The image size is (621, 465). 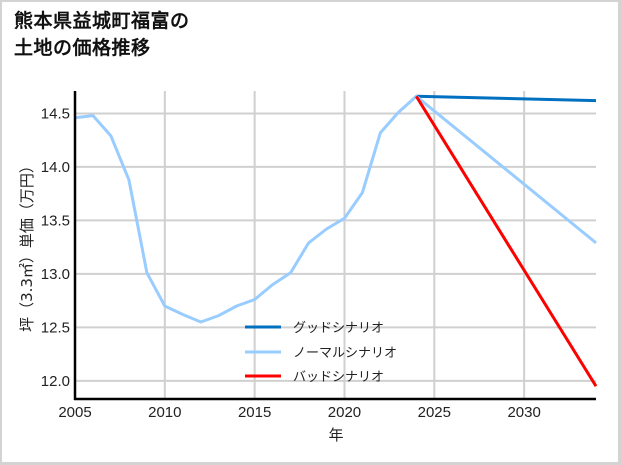 What do you see at coordinates (27, 245) in the screenshot?
I see `y-axis-label: 坪（3.3㎡）単価（万円）` at bounding box center [27, 245].